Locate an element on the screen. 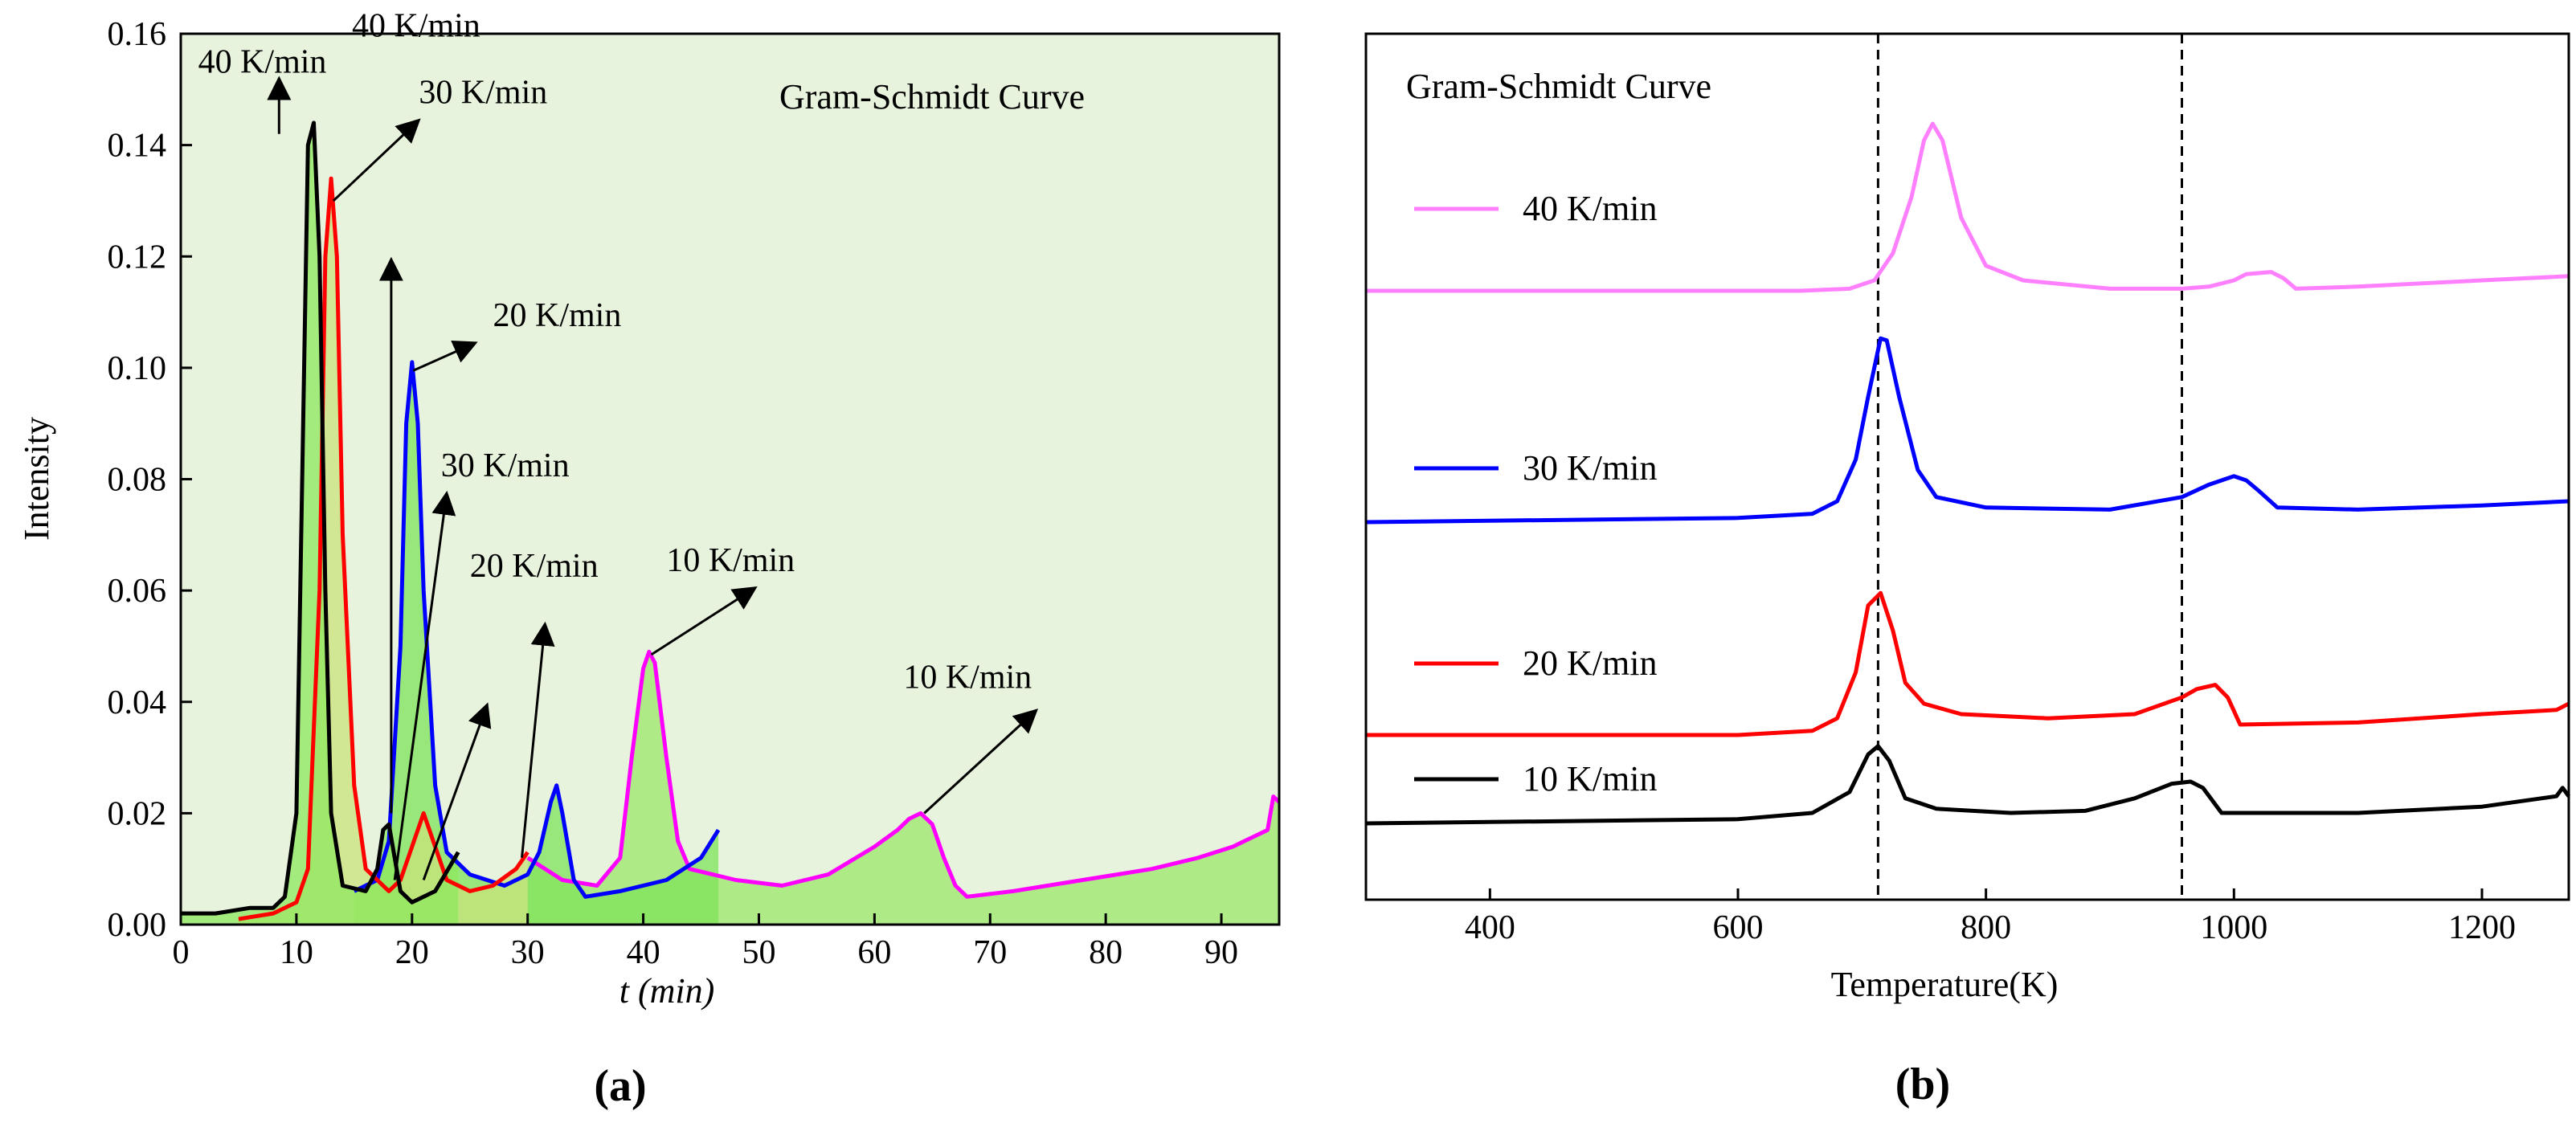 The image size is (2576, 1123). x-tick-label: 60 is located at coordinates (874, 953).